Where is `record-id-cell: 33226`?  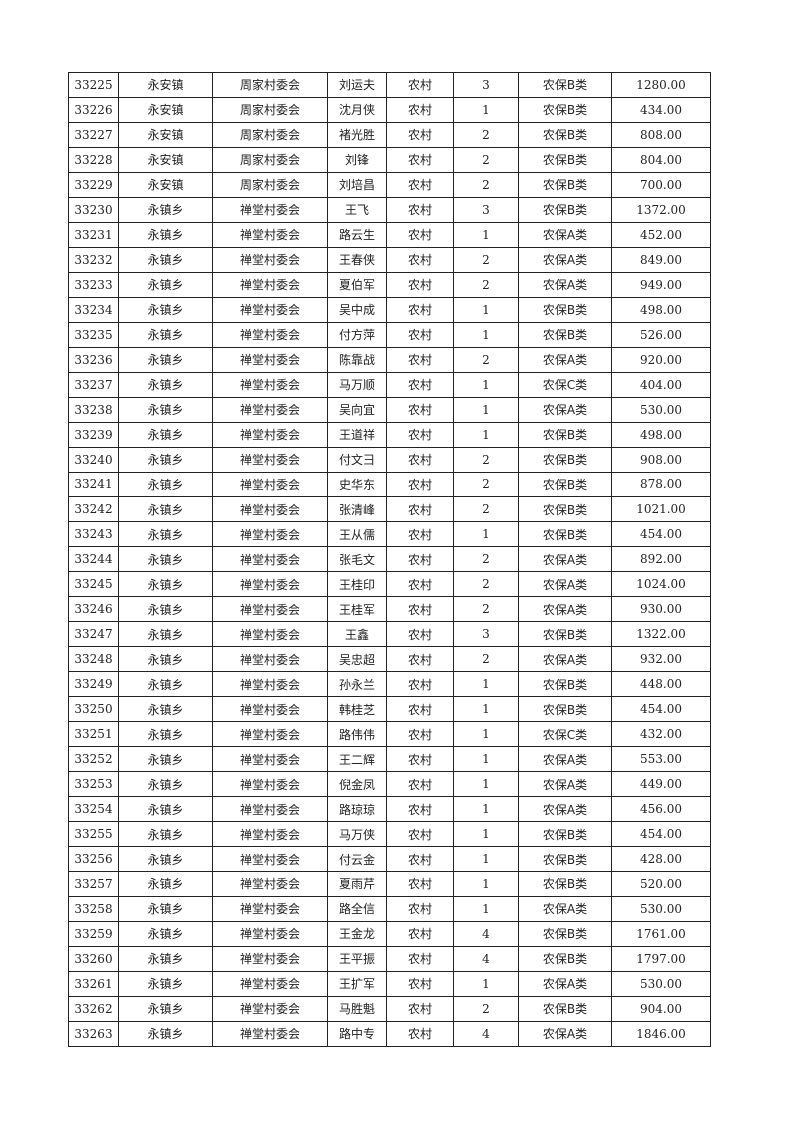 record-id-cell: 33226 is located at coordinates (93, 109).